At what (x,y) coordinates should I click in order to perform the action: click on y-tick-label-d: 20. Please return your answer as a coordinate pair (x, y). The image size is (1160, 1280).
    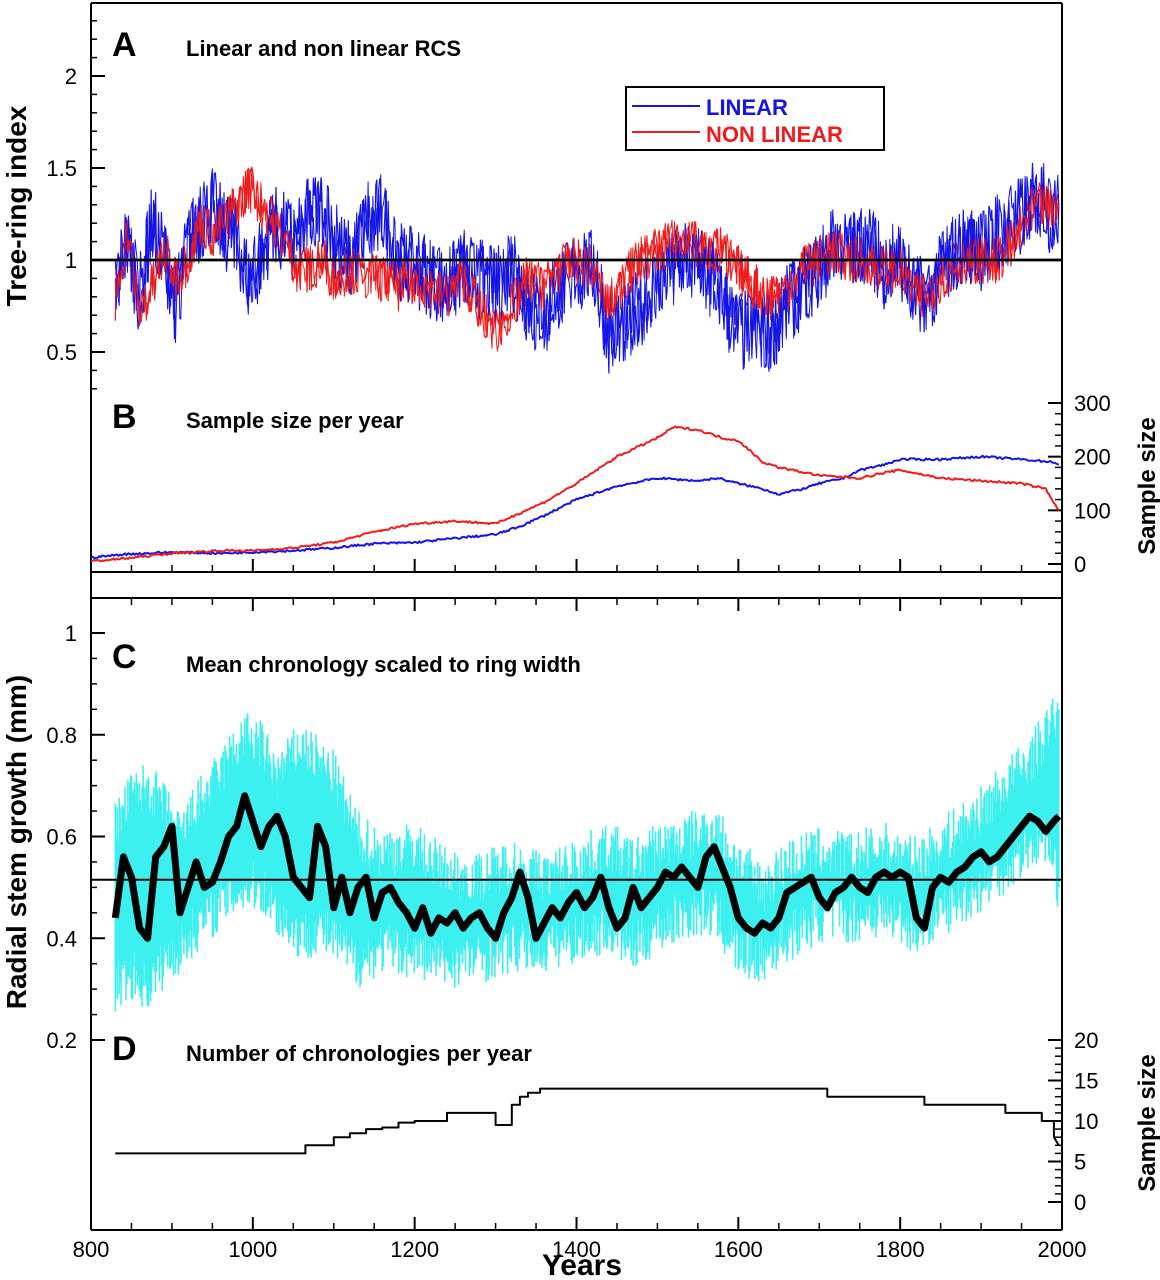
    Looking at the image, I should click on (1086, 1040).